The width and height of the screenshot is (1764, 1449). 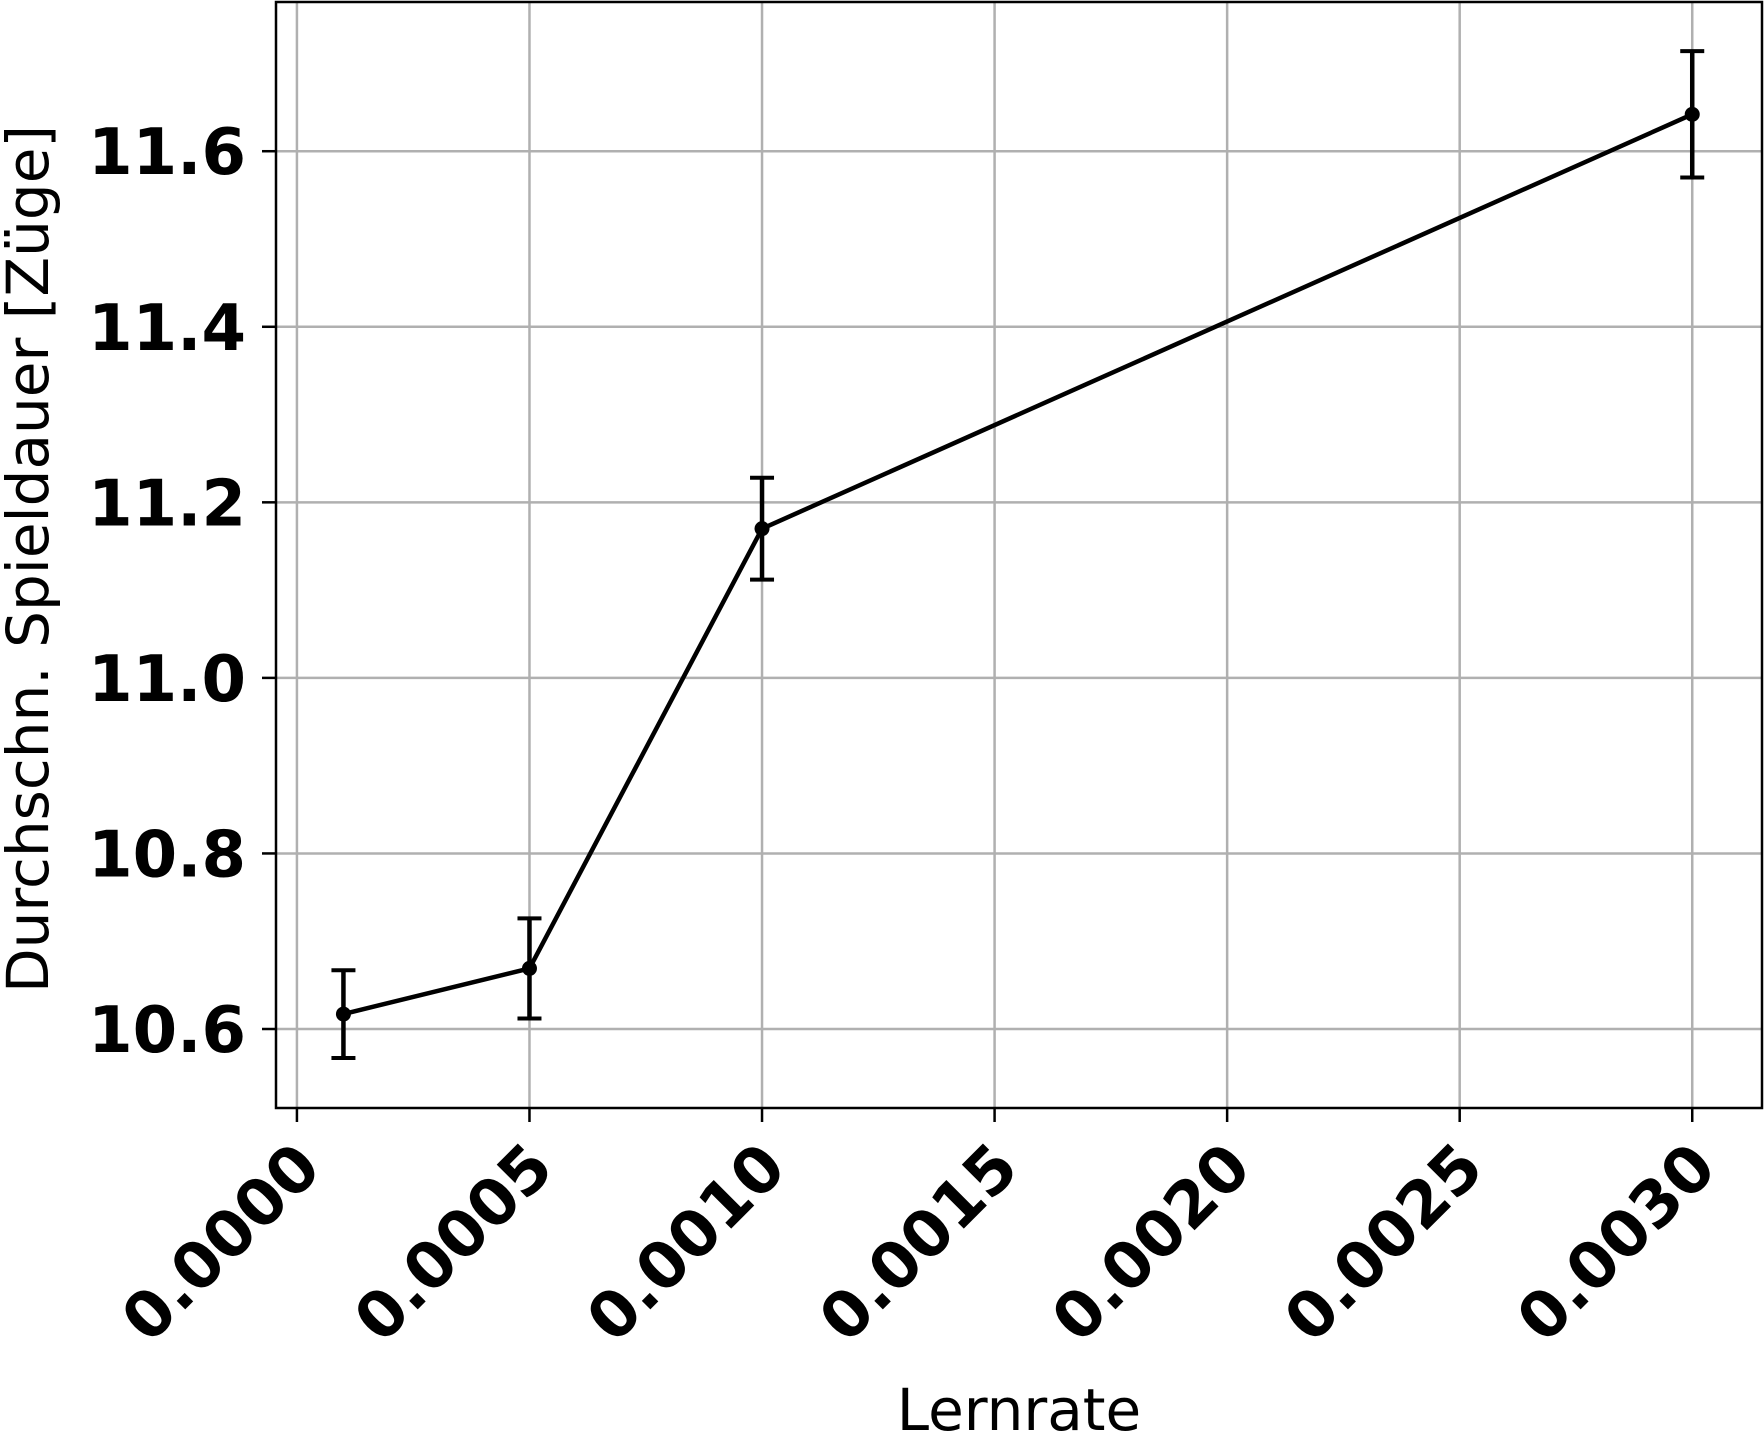 I want to click on x-tick-label: 0.0015, so click(x=919, y=1243).